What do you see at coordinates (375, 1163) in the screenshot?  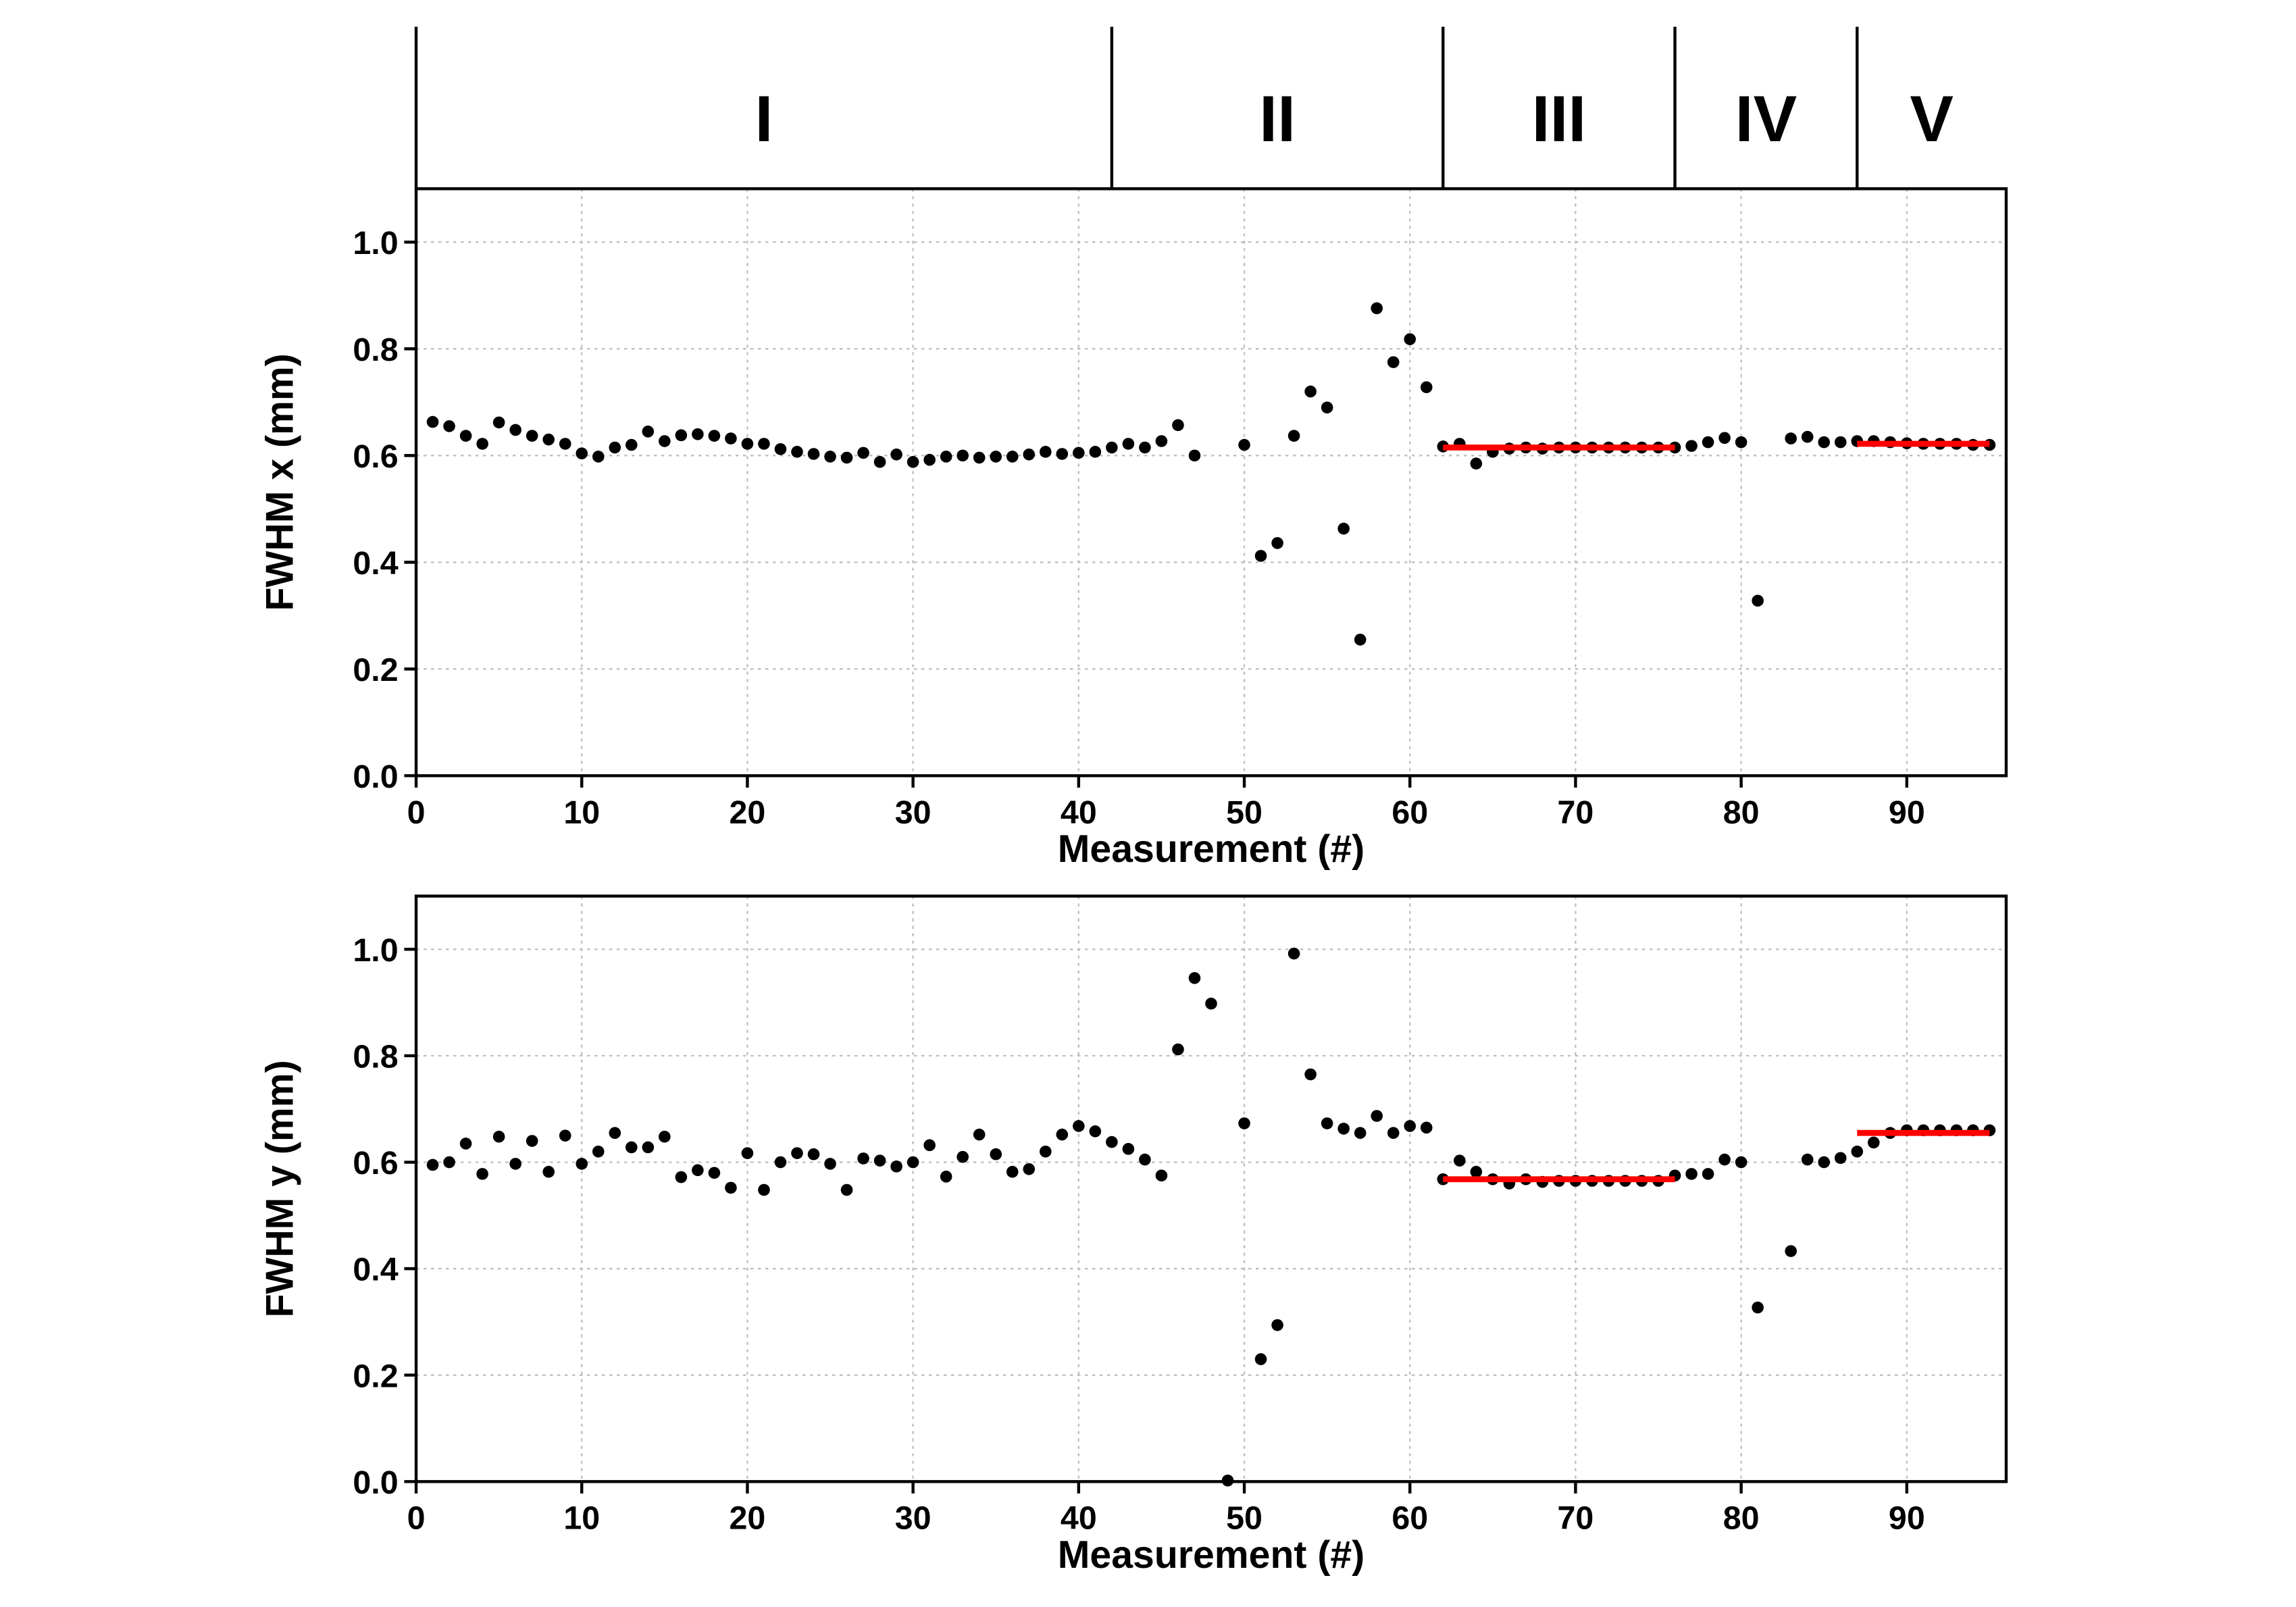 I see `y-tick-label: 0.6` at bounding box center [375, 1163].